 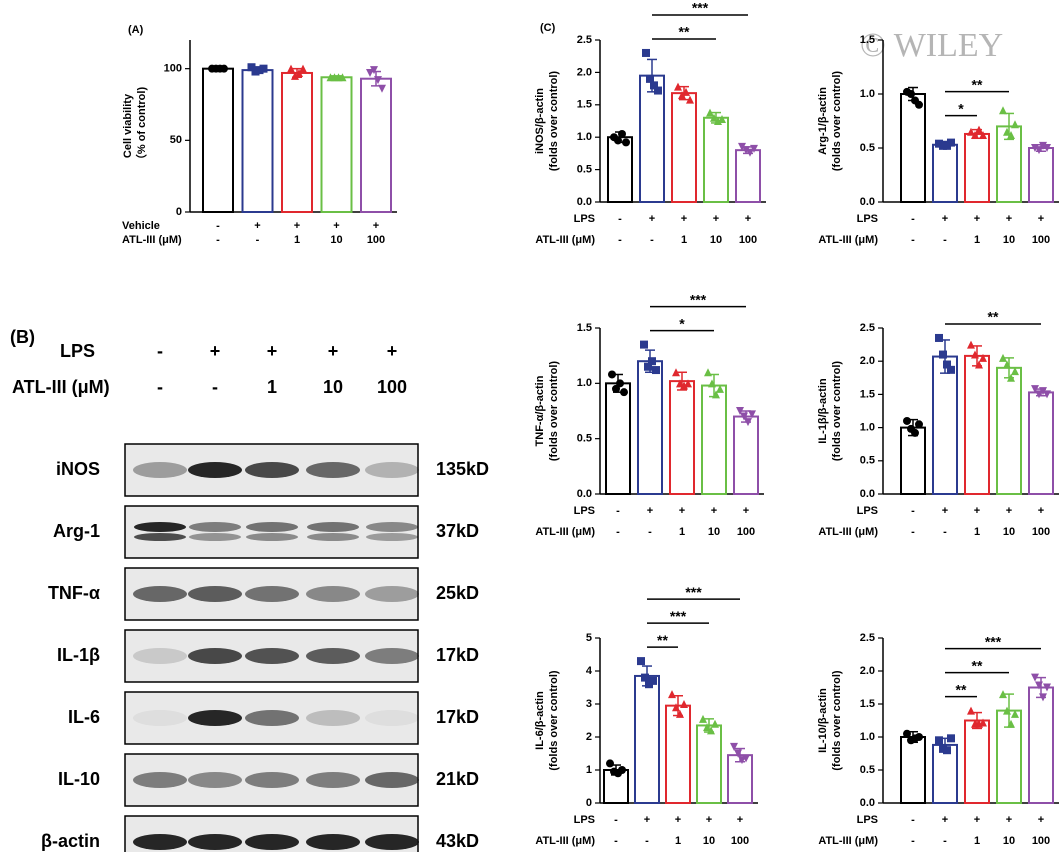 What do you see at coordinates (457, 841) in the screenshot?
I see `protein-size: 43kD` at bounding box center [457, 841].